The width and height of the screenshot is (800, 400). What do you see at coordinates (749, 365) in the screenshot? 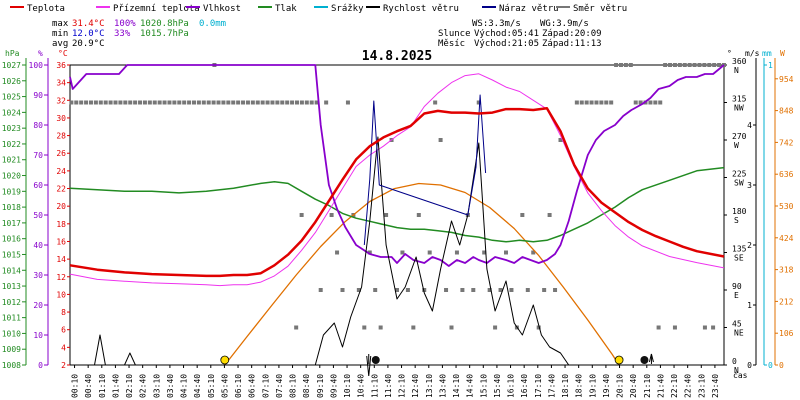
I see `ms-tick-label: 0` at bounding box center [749, 365].